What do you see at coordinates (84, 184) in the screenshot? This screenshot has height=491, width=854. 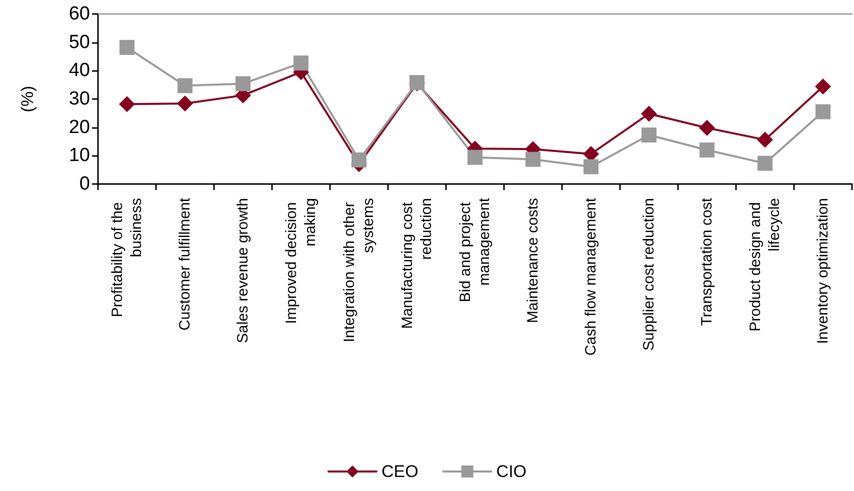 I see `y-tick-label: 0` at bounding box center [84, 184].